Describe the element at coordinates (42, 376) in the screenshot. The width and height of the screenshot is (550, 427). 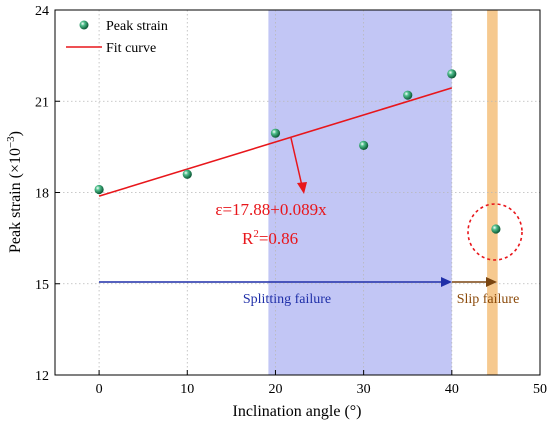
I see `y-tick-label: 12` at that location.